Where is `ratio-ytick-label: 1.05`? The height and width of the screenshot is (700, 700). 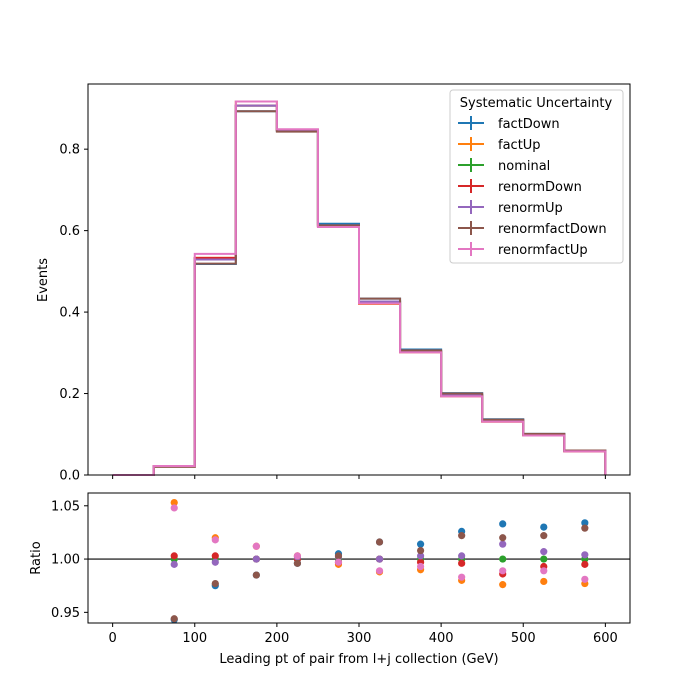
ratio-ytick-label: 1.05 is located at coordinates (65, 506).